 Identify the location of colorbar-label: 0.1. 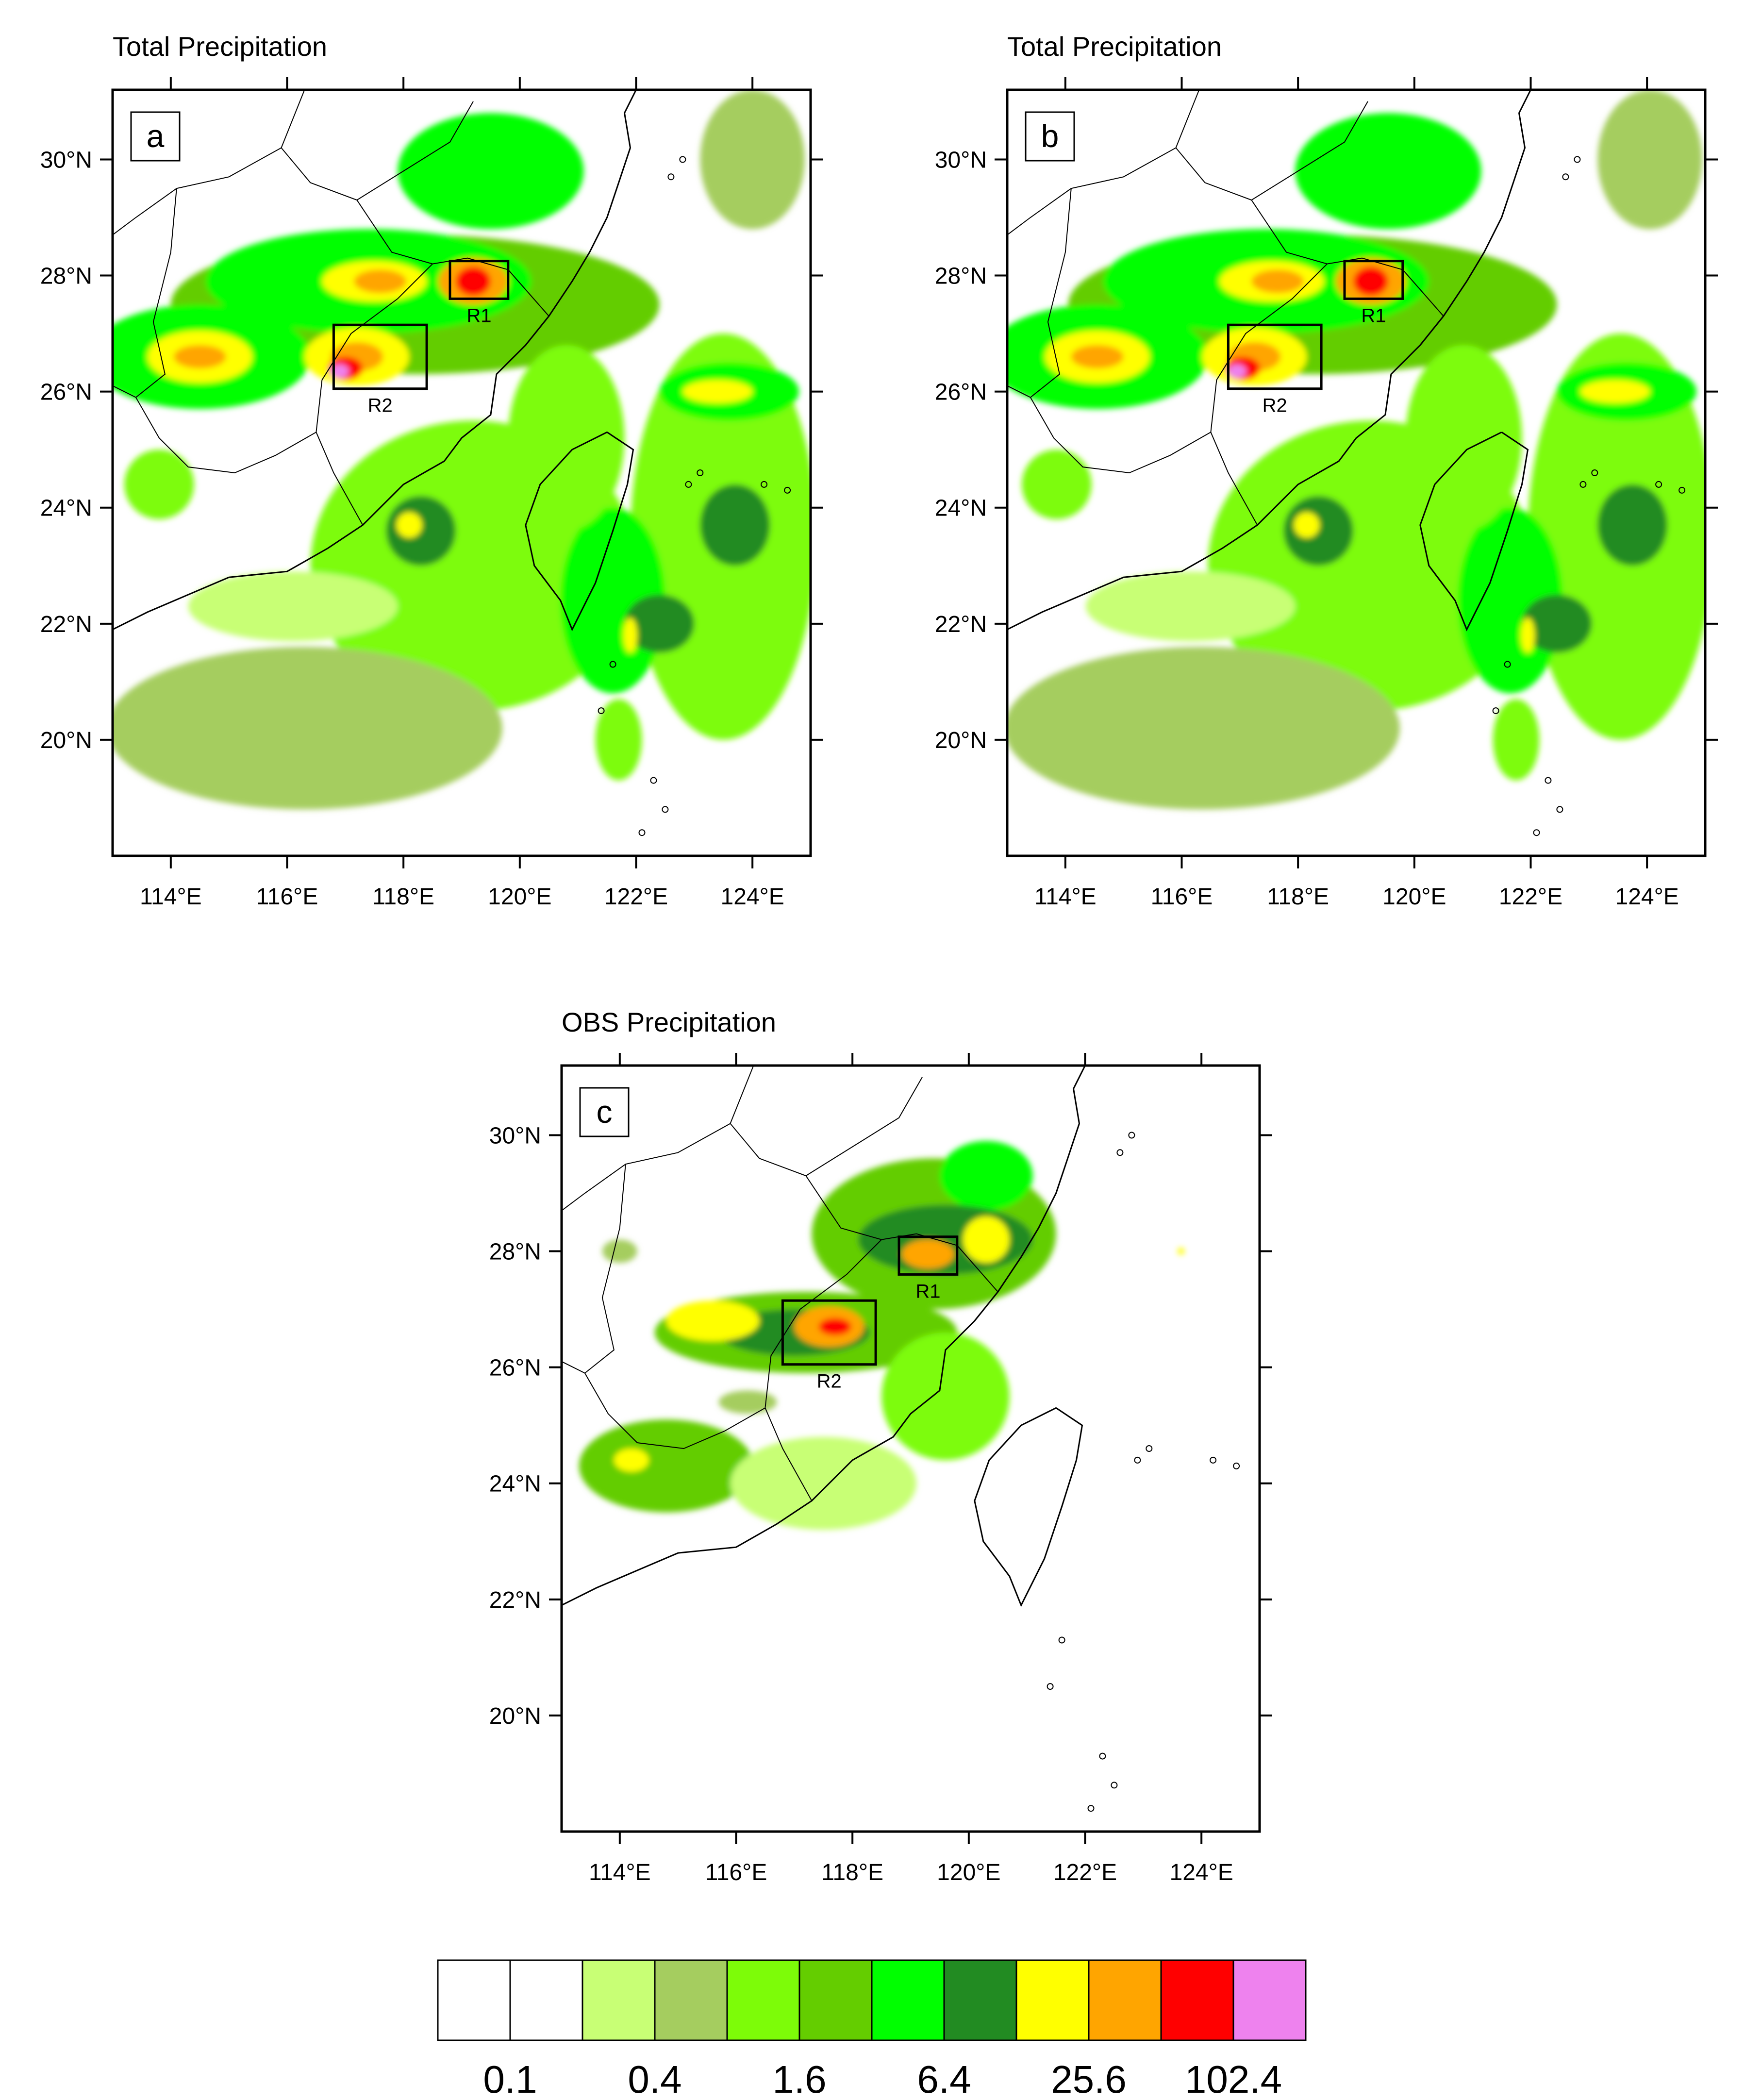
(510, 2079).